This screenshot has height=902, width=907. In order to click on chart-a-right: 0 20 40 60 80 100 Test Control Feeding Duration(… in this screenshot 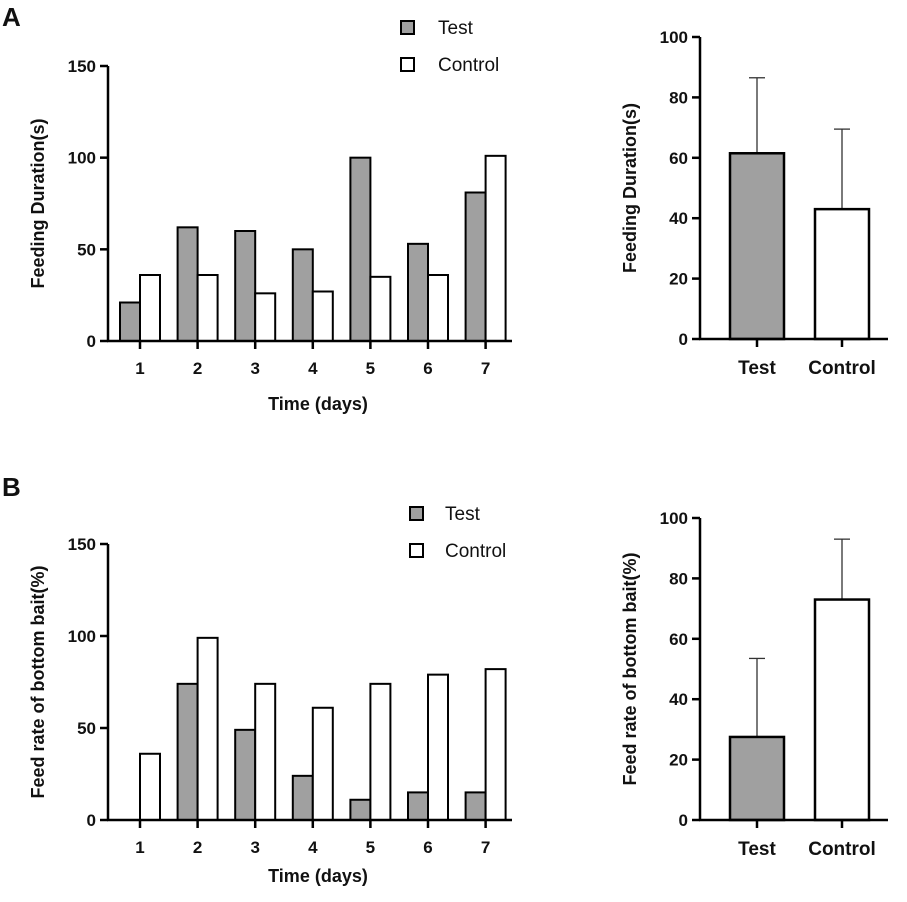, I will do `click(754, 203)`.